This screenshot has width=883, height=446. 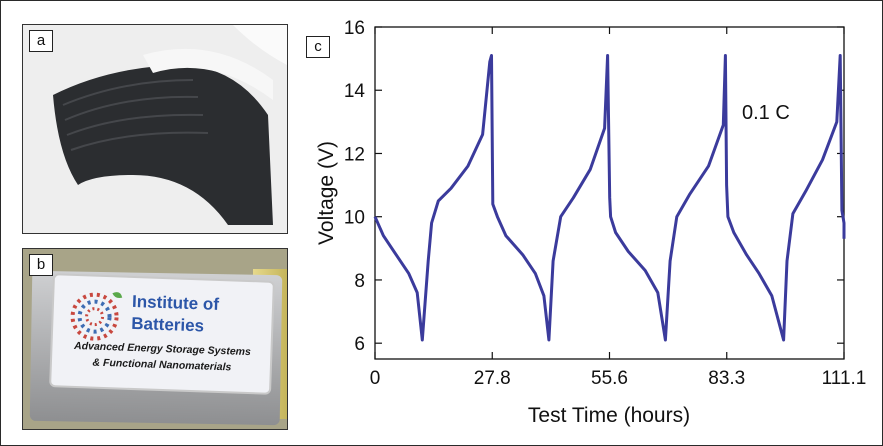 I want to click on panel-label-c: c, so click(x=318, y=47).